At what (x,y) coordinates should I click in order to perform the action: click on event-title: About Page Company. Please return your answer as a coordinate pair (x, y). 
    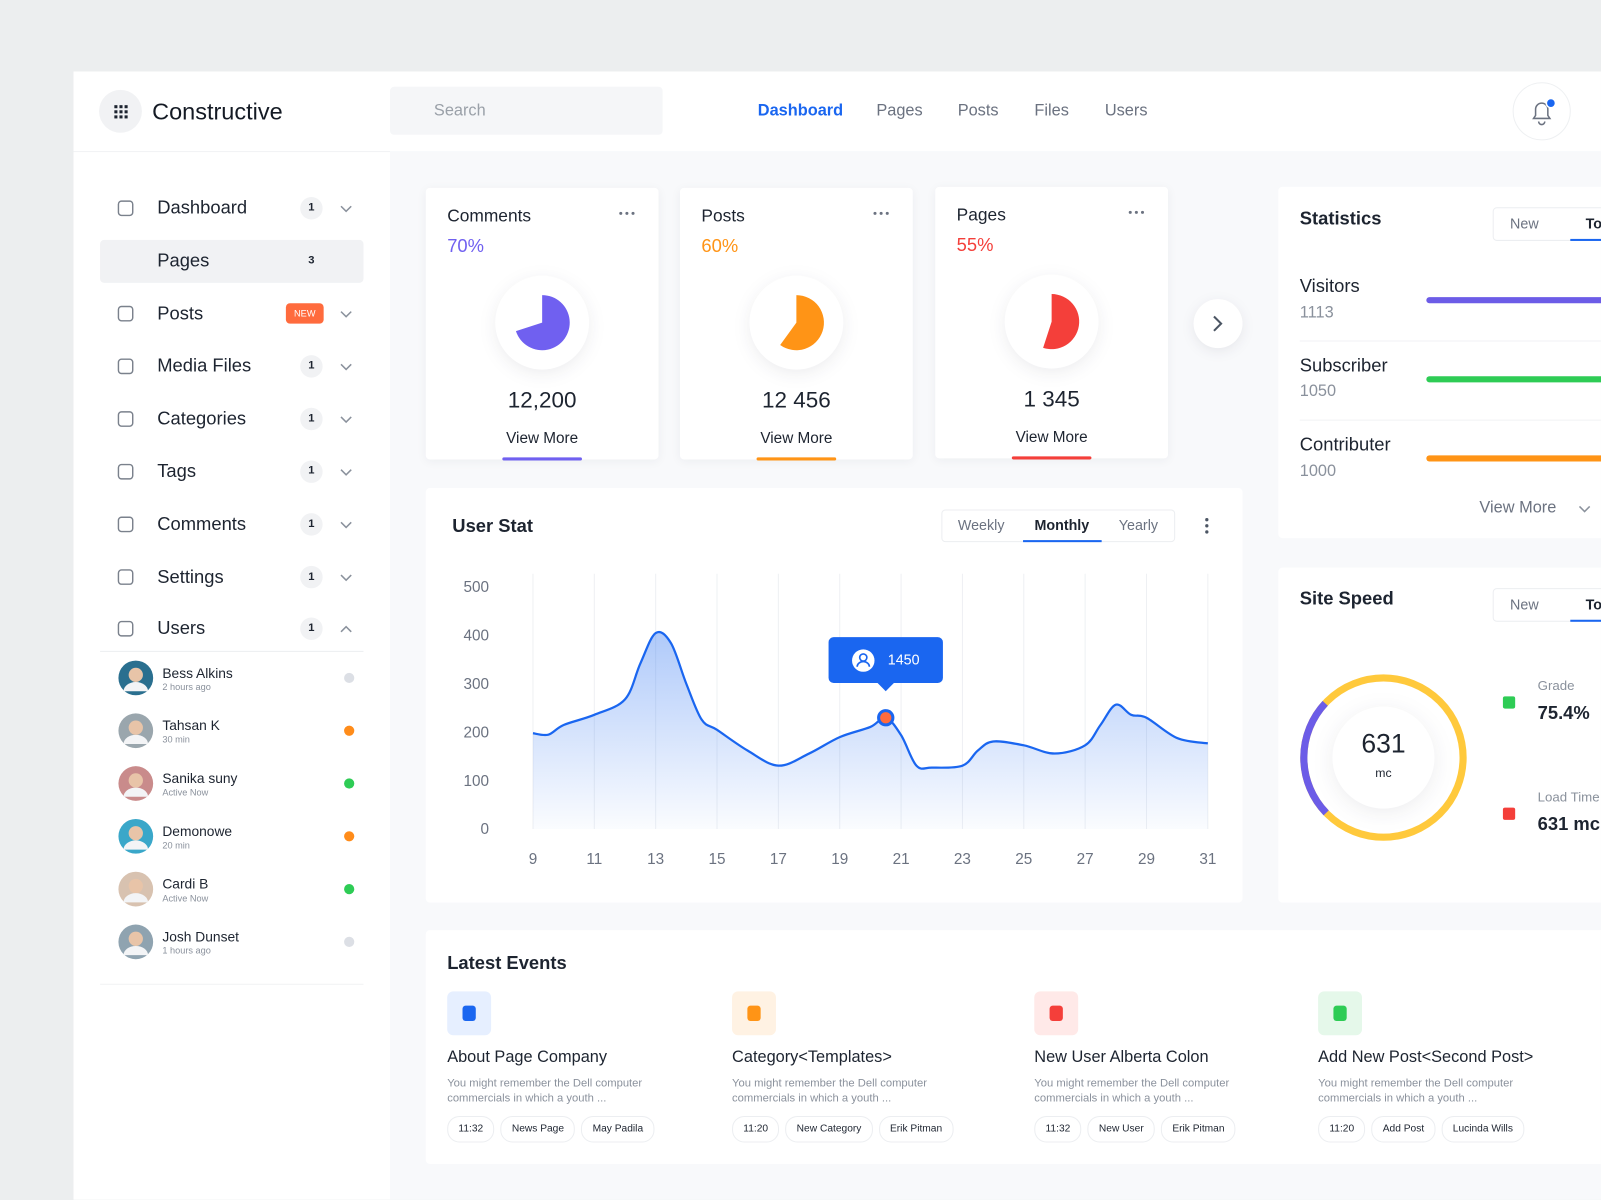
    Looking at the image, I should click on (527, 1057).